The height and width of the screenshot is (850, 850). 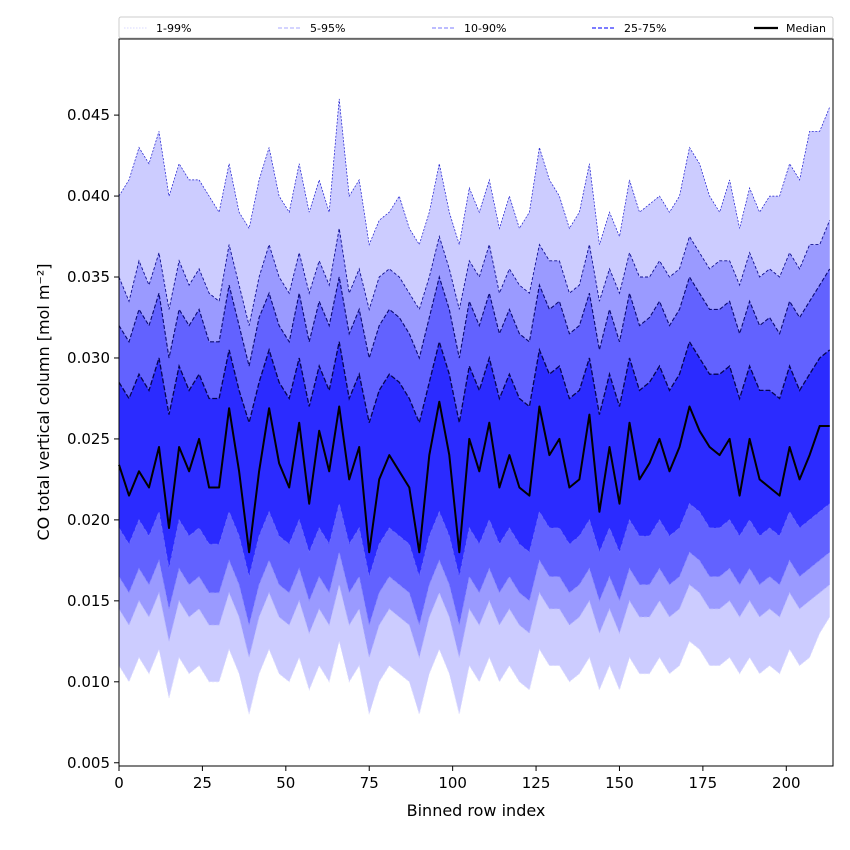 I want to click on y-tick-label: 0.030, so click(x=88, y=358).